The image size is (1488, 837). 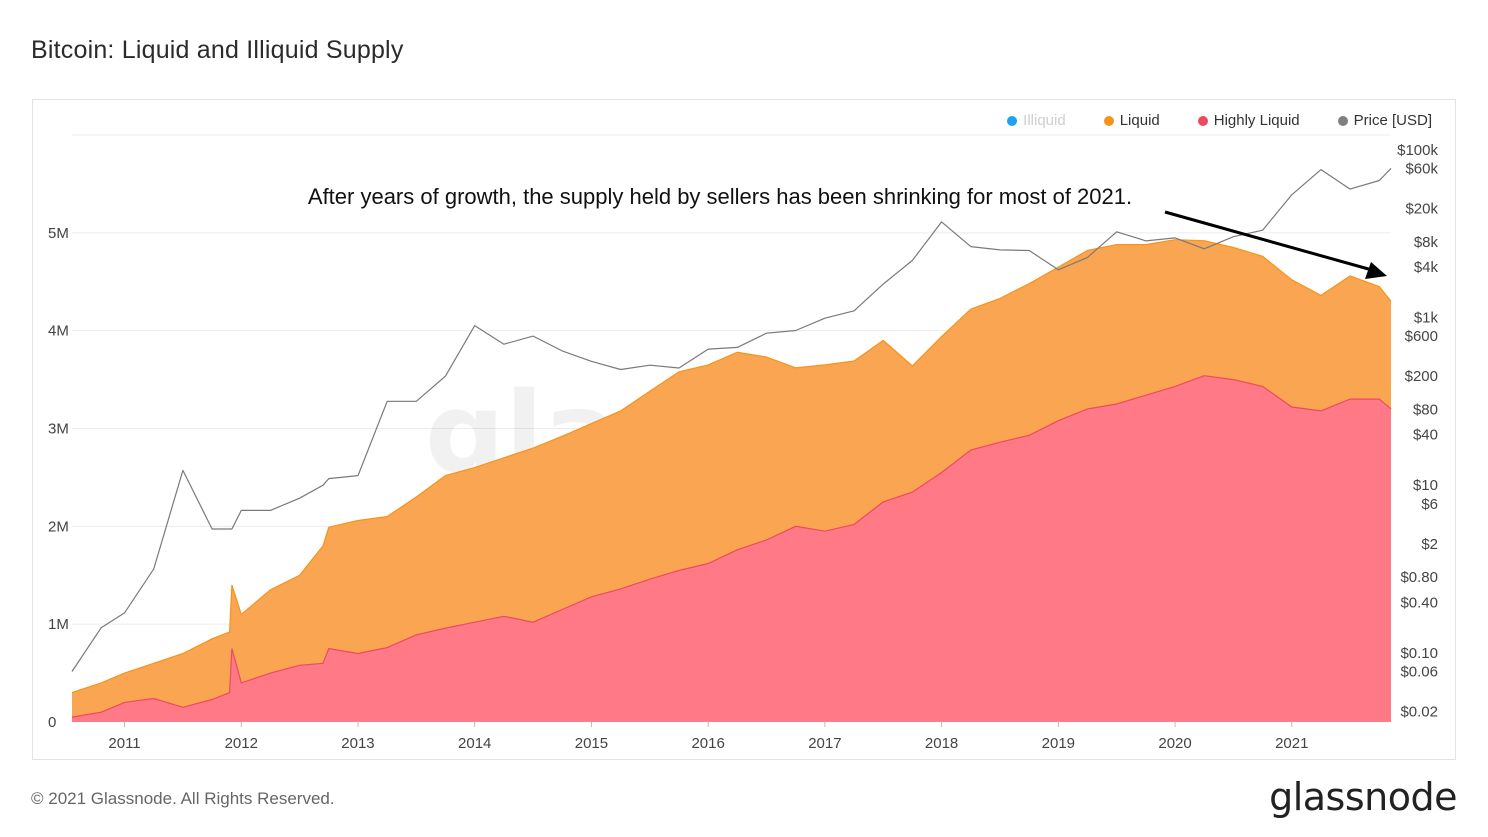 I want to click on y-right-tick-label: $60k, so click(x=1421, y=168).